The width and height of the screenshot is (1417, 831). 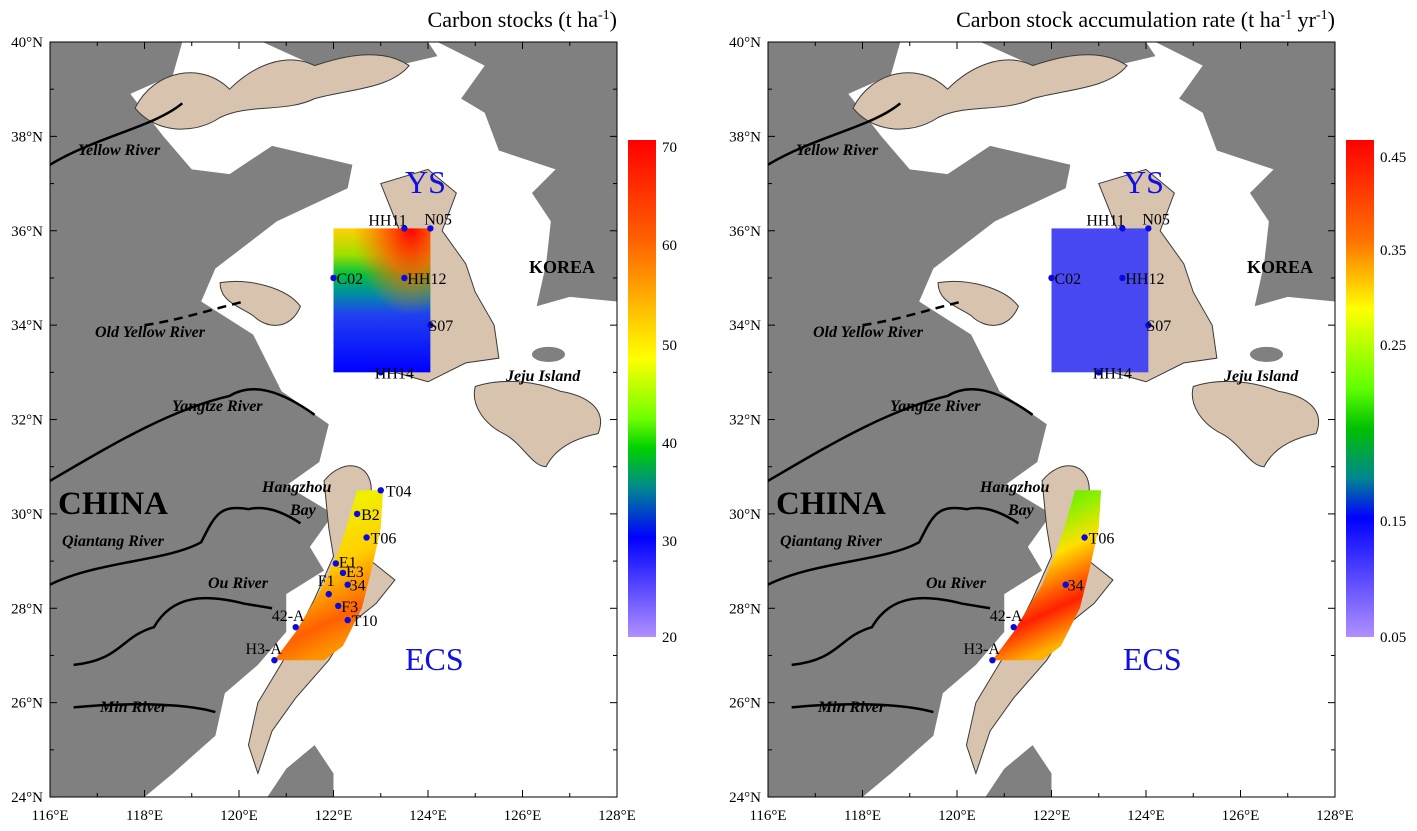 What do you see at coordinates (1393, 158) in the screenshot?
I see `colorbar-tick-label: 0.45` at bounding box center [1393, 158].